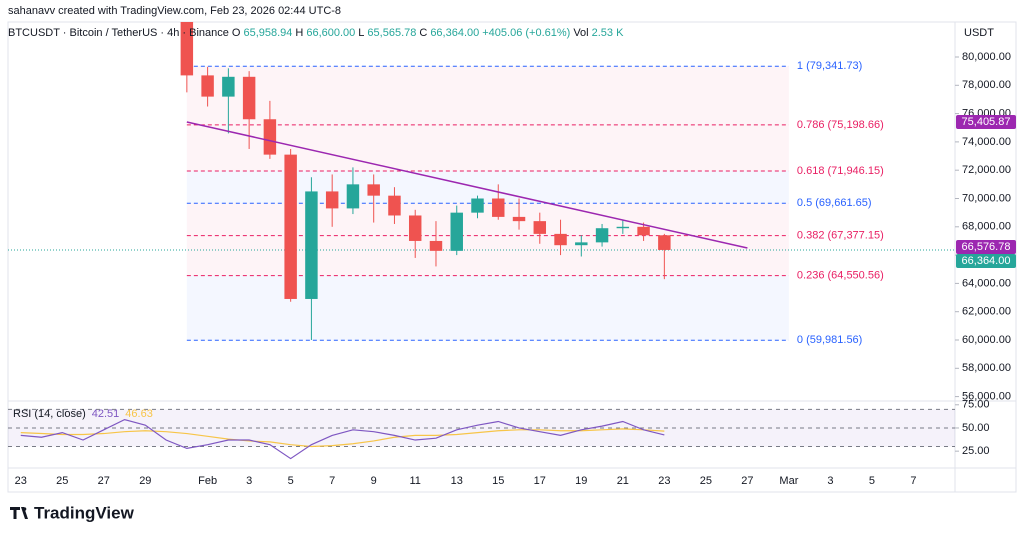 This screenshot has height=536, width=1024. What do you see at coordinates (392, 33) in the screenshot?
I see `quote-value: 65,565.78` at bounding box center [392, 33].